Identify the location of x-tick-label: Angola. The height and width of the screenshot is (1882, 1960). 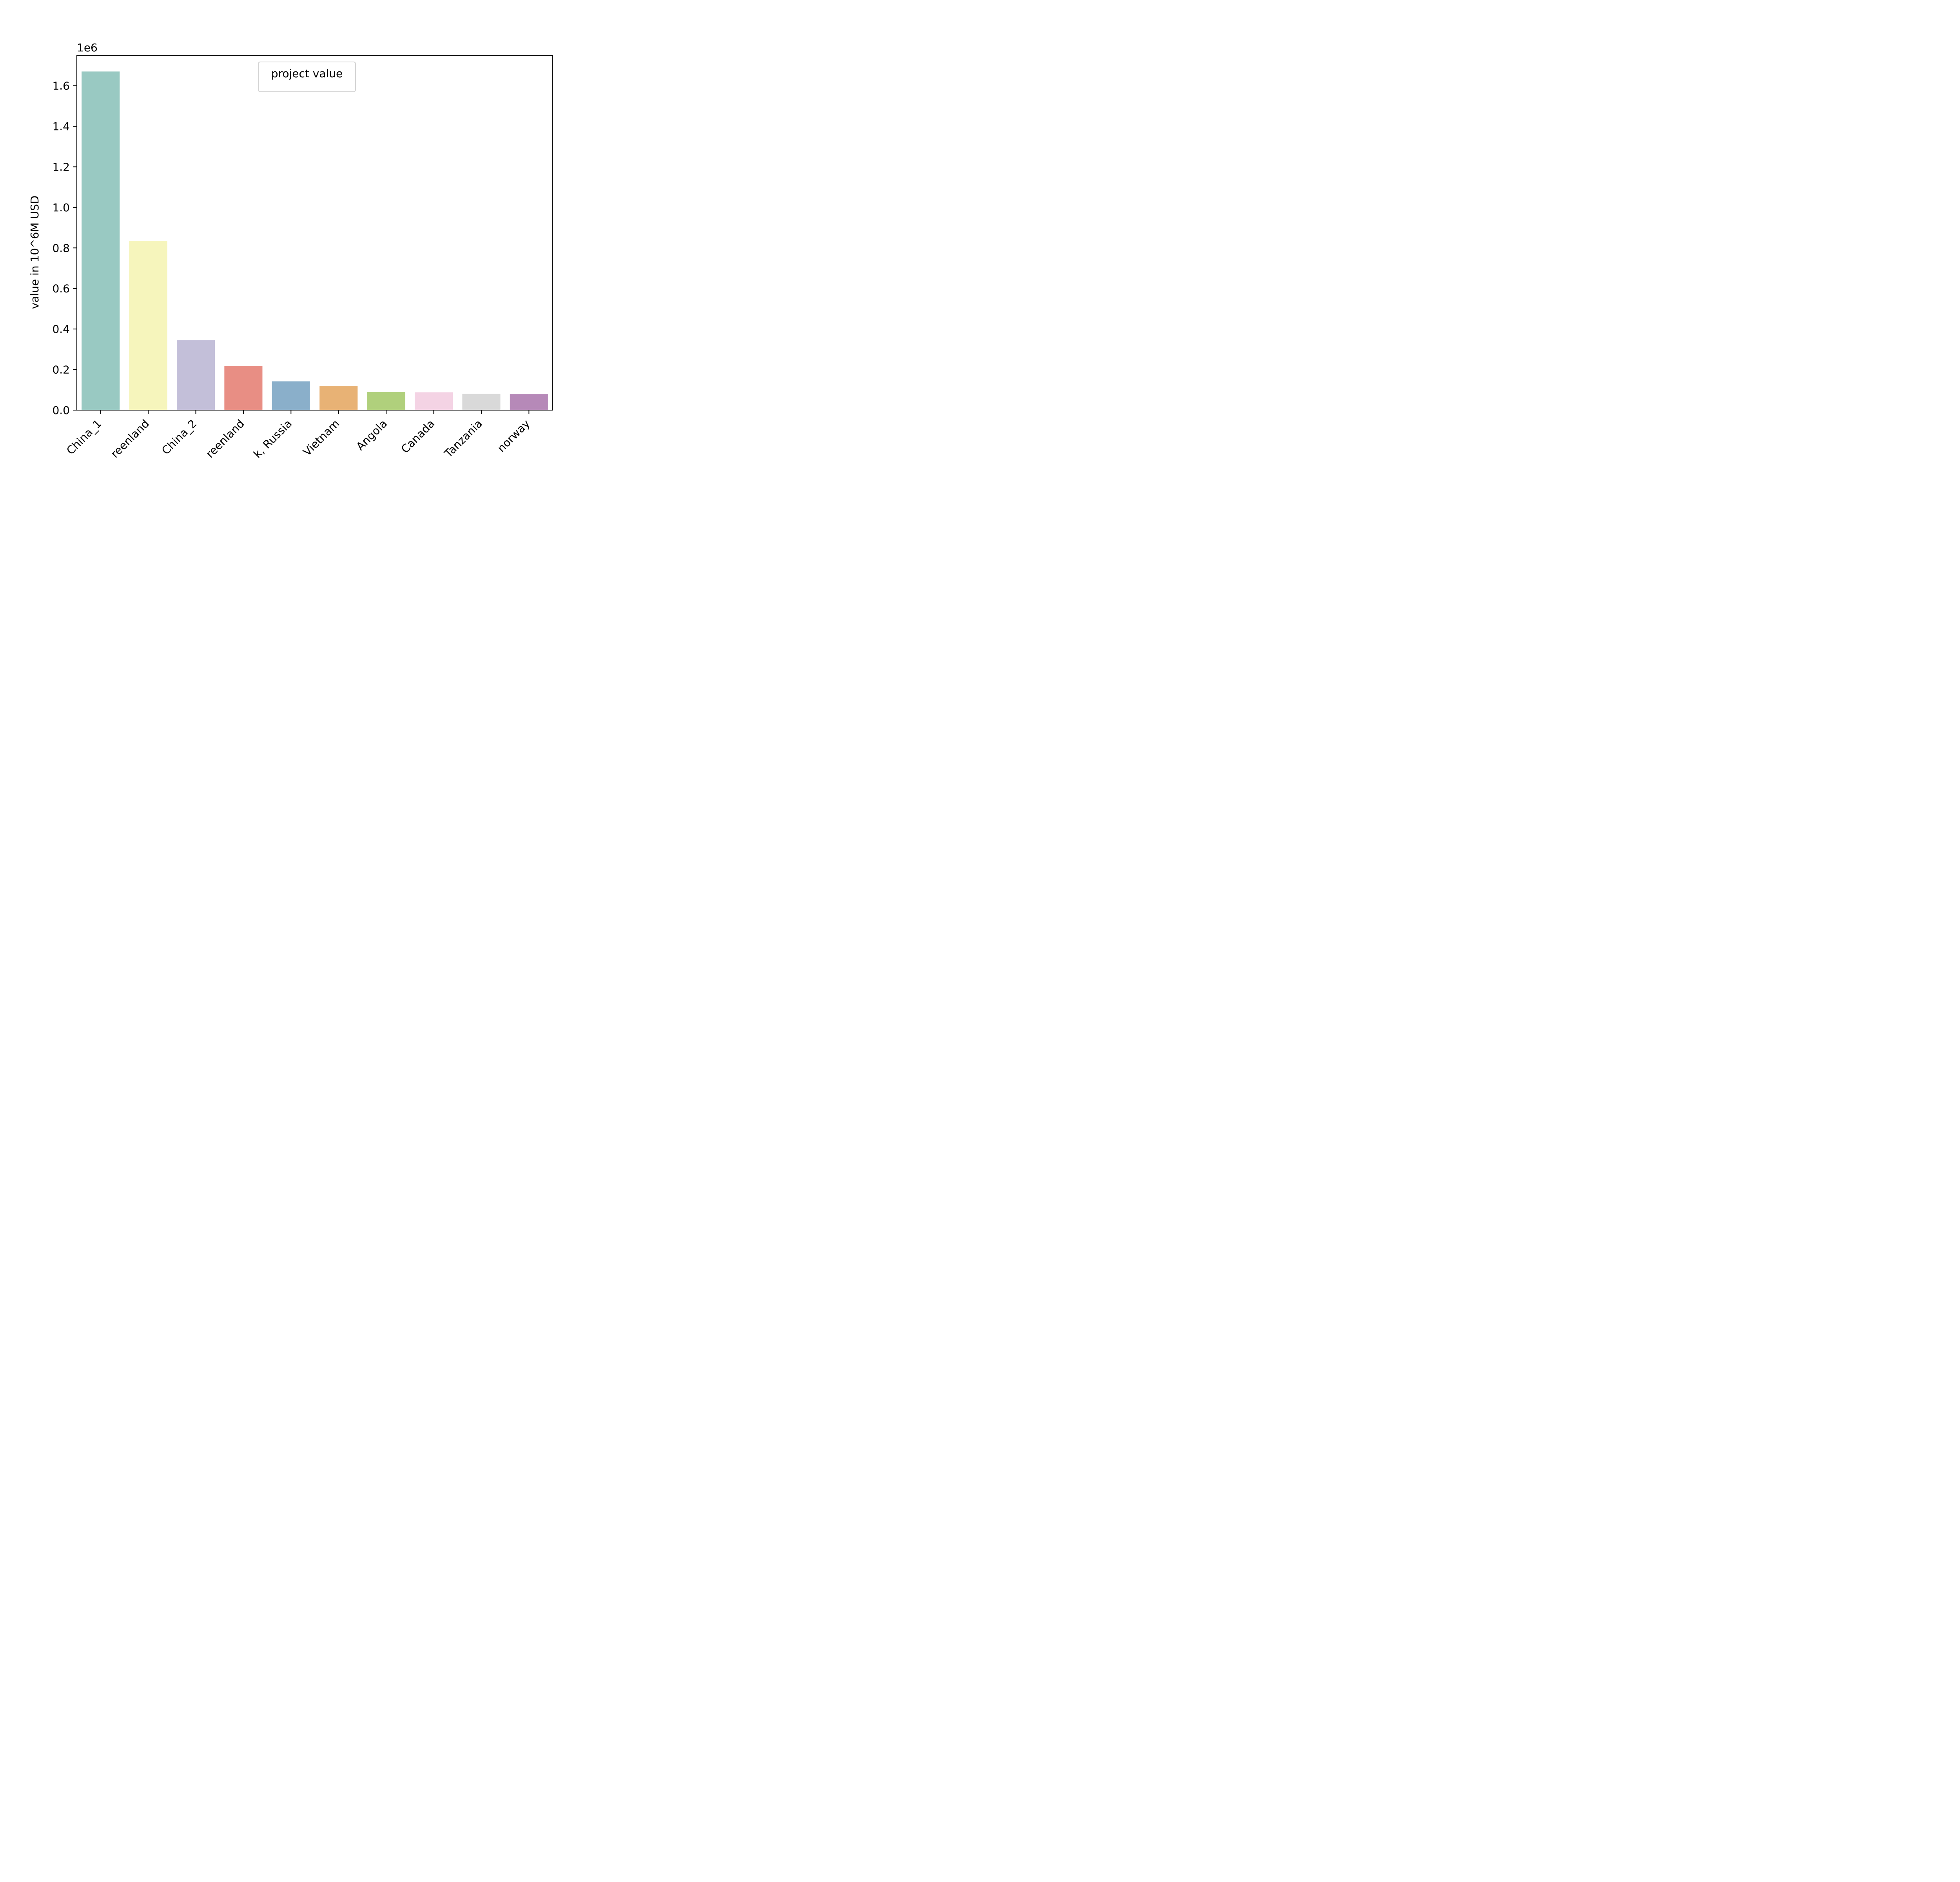
(372, 435).